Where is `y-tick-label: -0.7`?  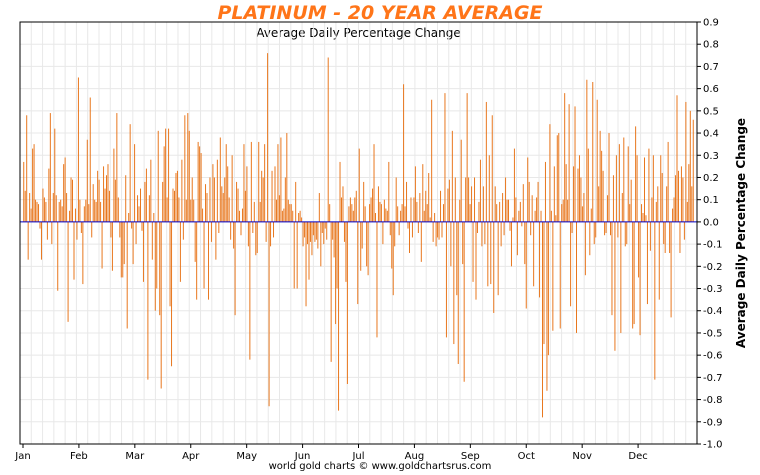
y-tick-label: -0.7 is located at coordinates (713, 378).